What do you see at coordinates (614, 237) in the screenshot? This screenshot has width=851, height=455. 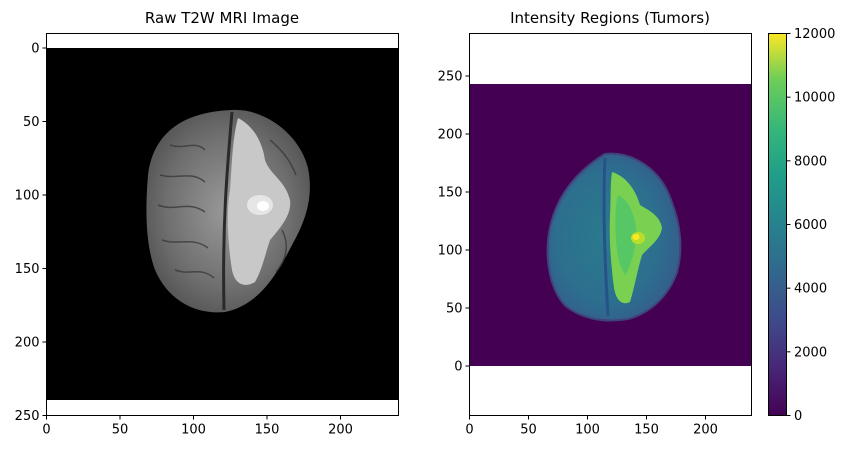 I see `brain-rim` at bounding box center [614, 237].